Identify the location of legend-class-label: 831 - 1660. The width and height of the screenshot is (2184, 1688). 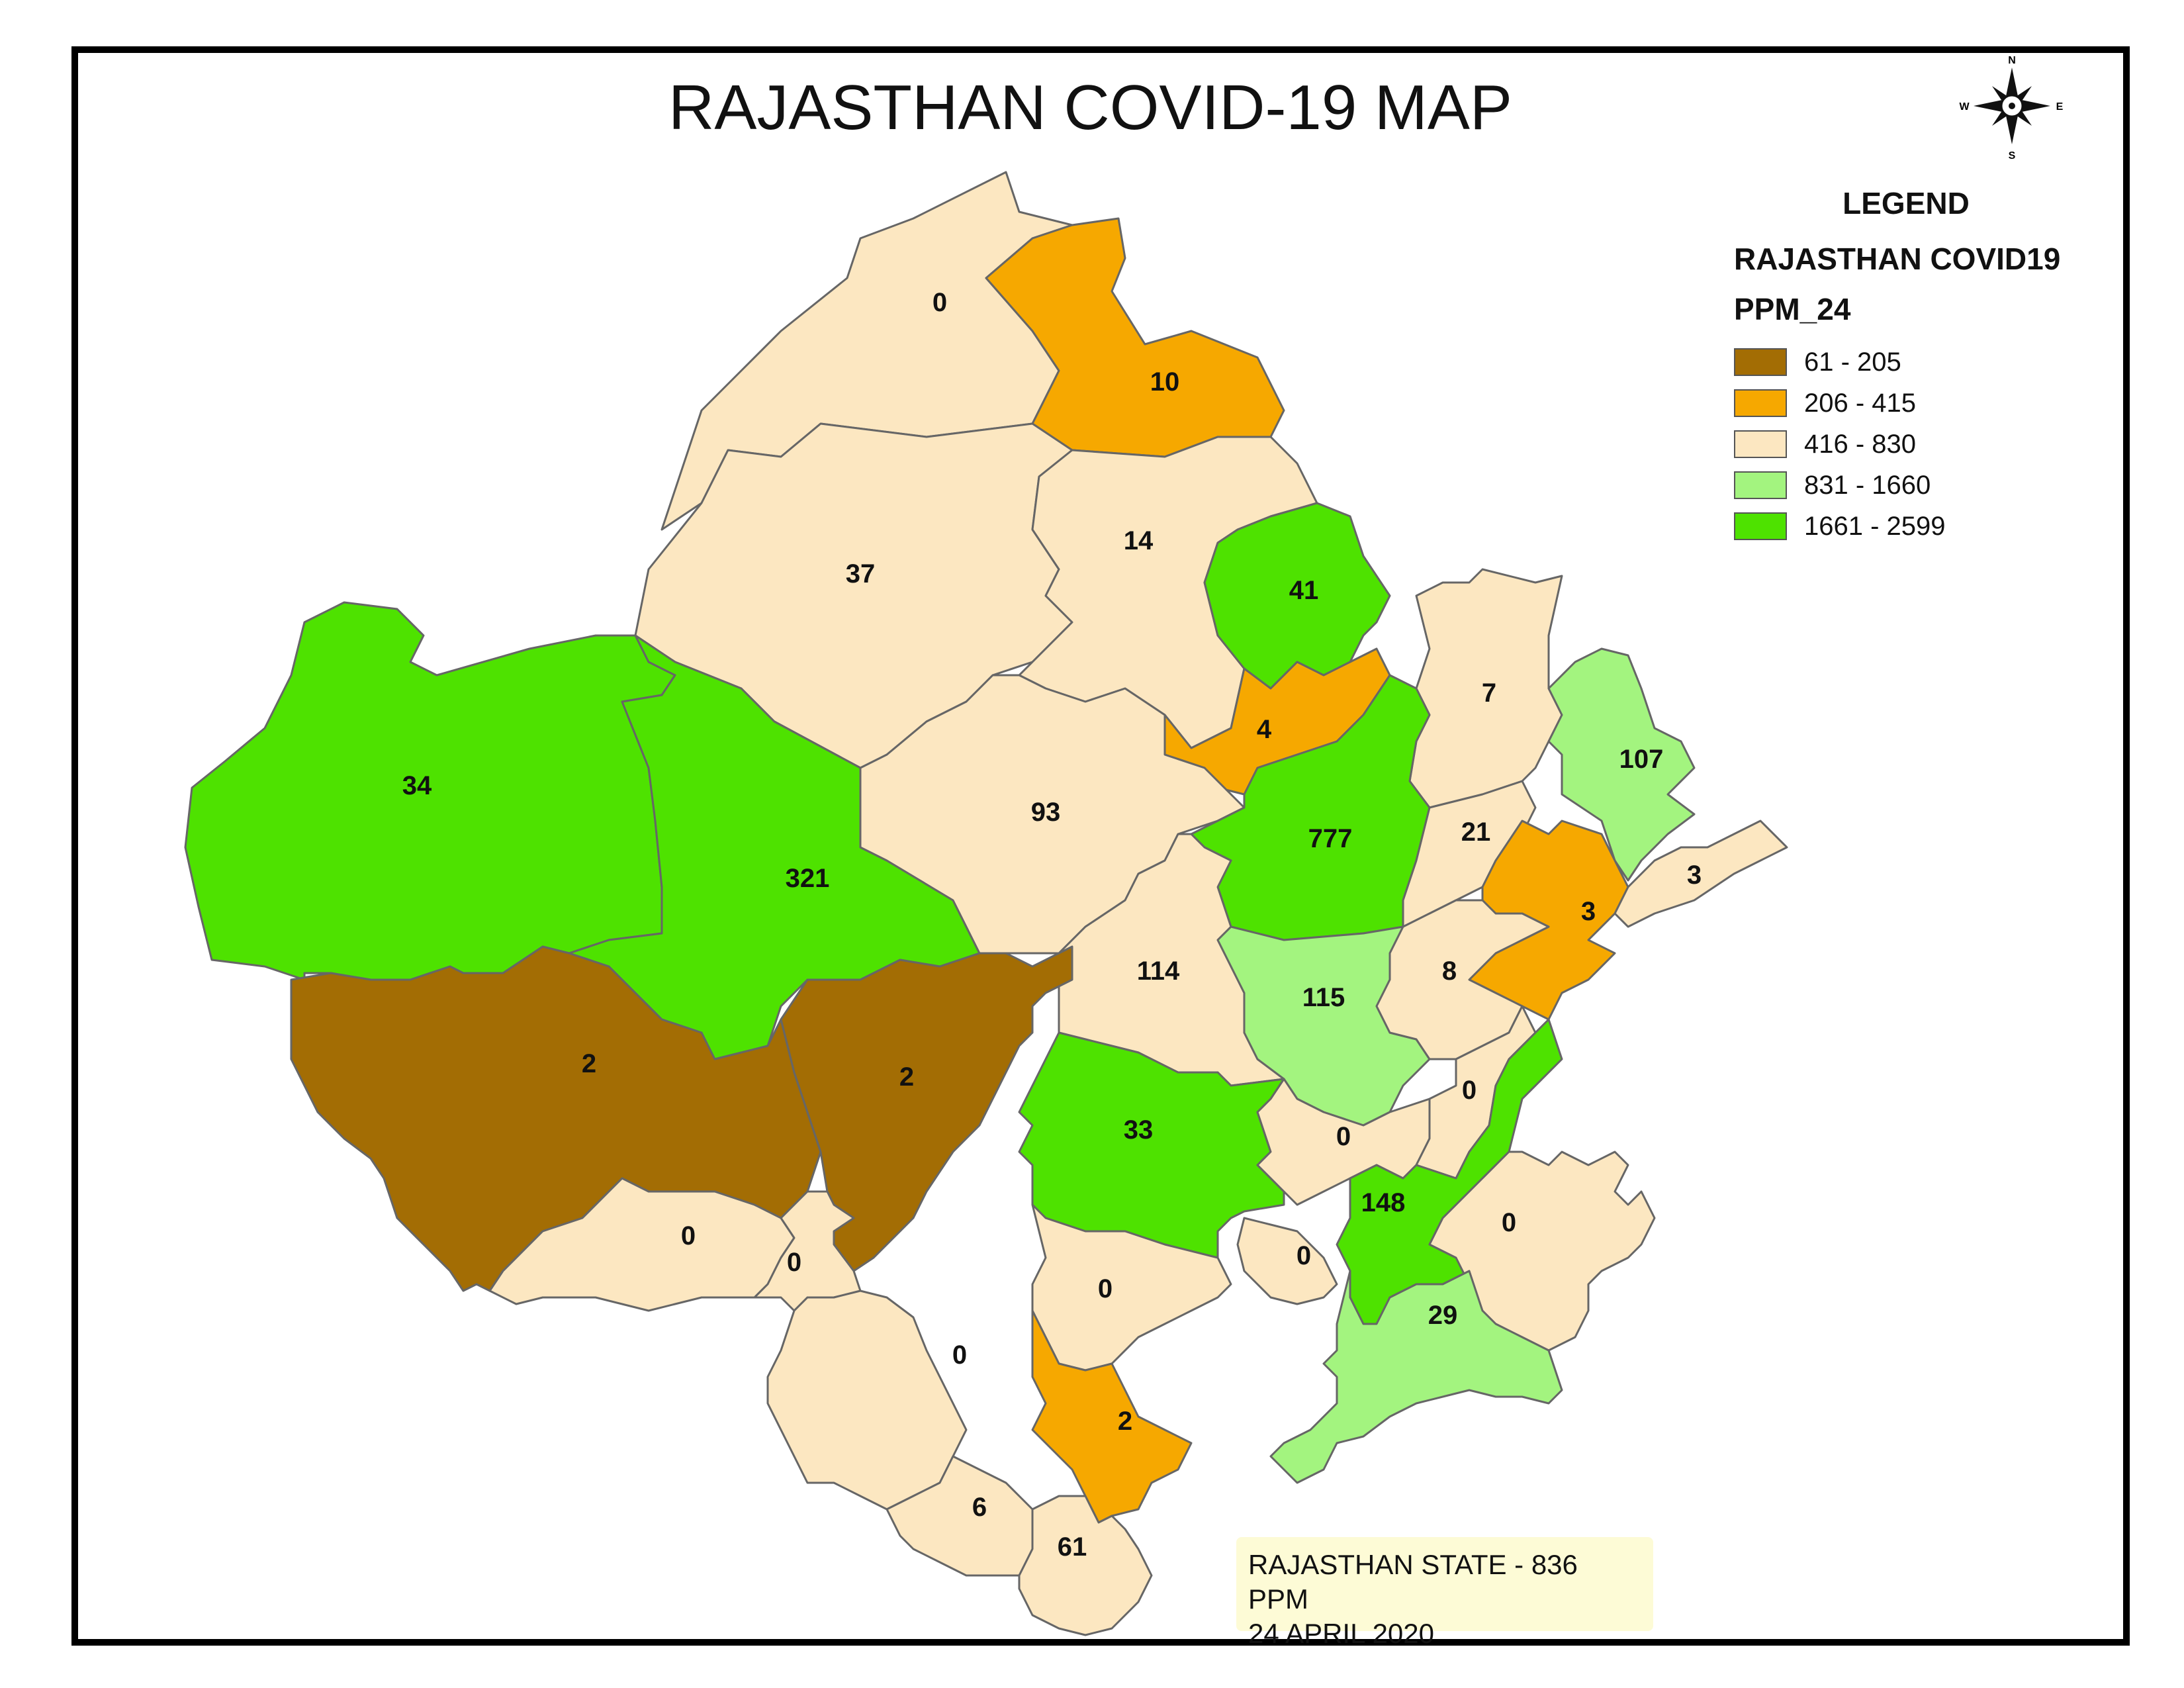
(1868, 485).